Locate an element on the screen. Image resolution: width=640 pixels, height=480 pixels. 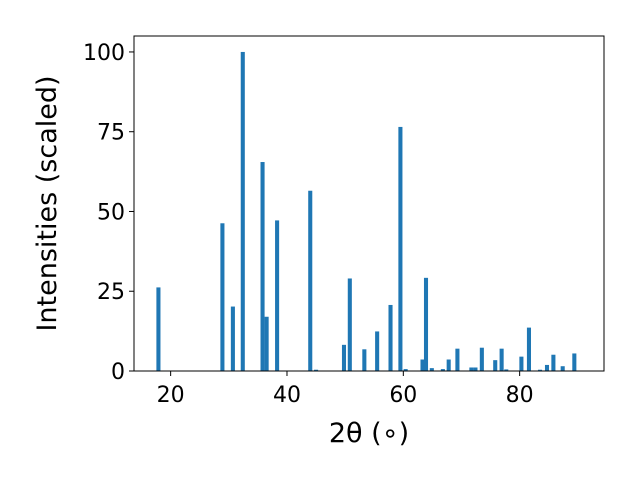
y-tick-label: 0 is located at coordinates (118, 372).